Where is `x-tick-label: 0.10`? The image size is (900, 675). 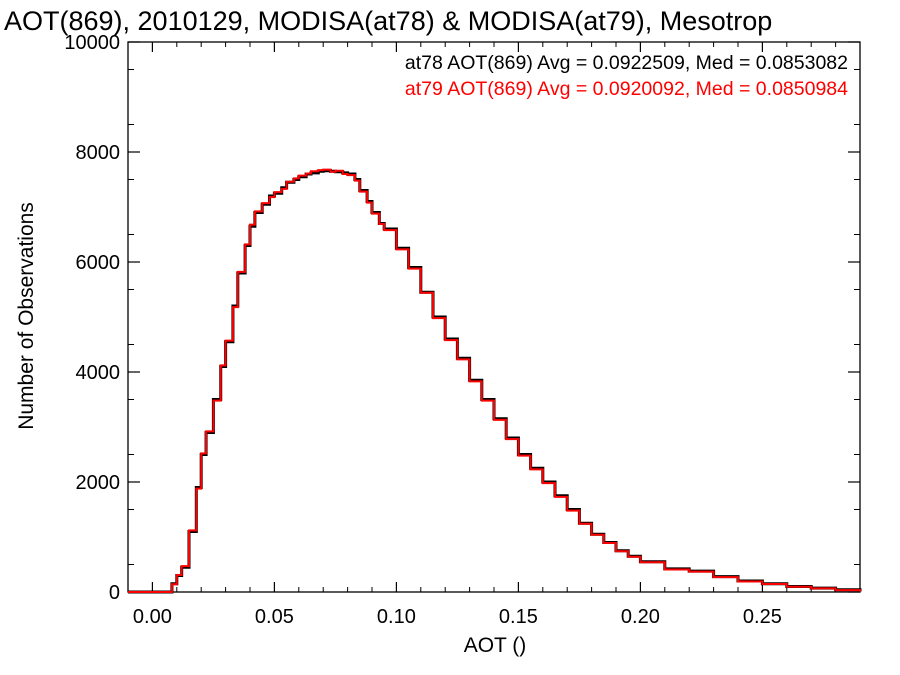
x-tick-label: 0.10 is located at coordinates (396, 617).